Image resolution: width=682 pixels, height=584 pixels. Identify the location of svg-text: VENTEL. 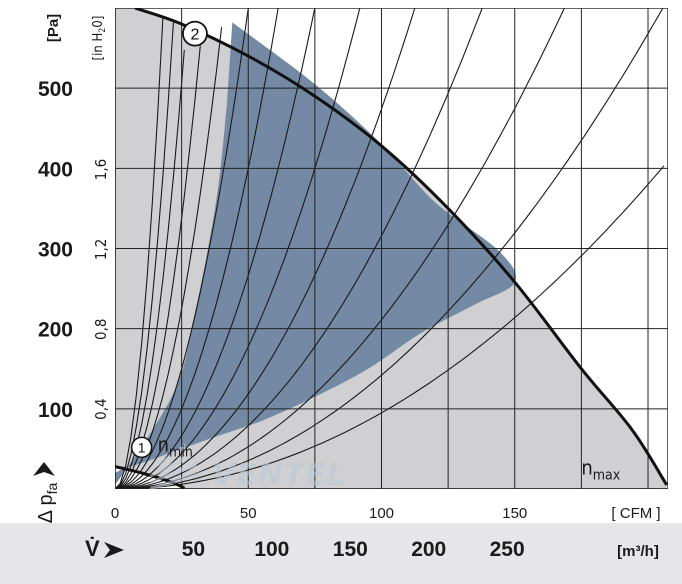
(279, 475).